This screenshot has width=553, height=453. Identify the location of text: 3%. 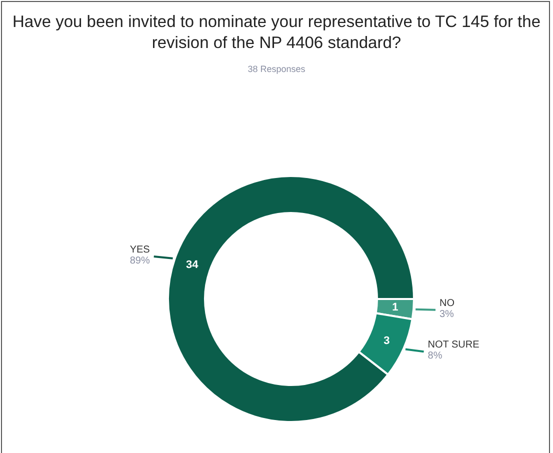
(447, 314).